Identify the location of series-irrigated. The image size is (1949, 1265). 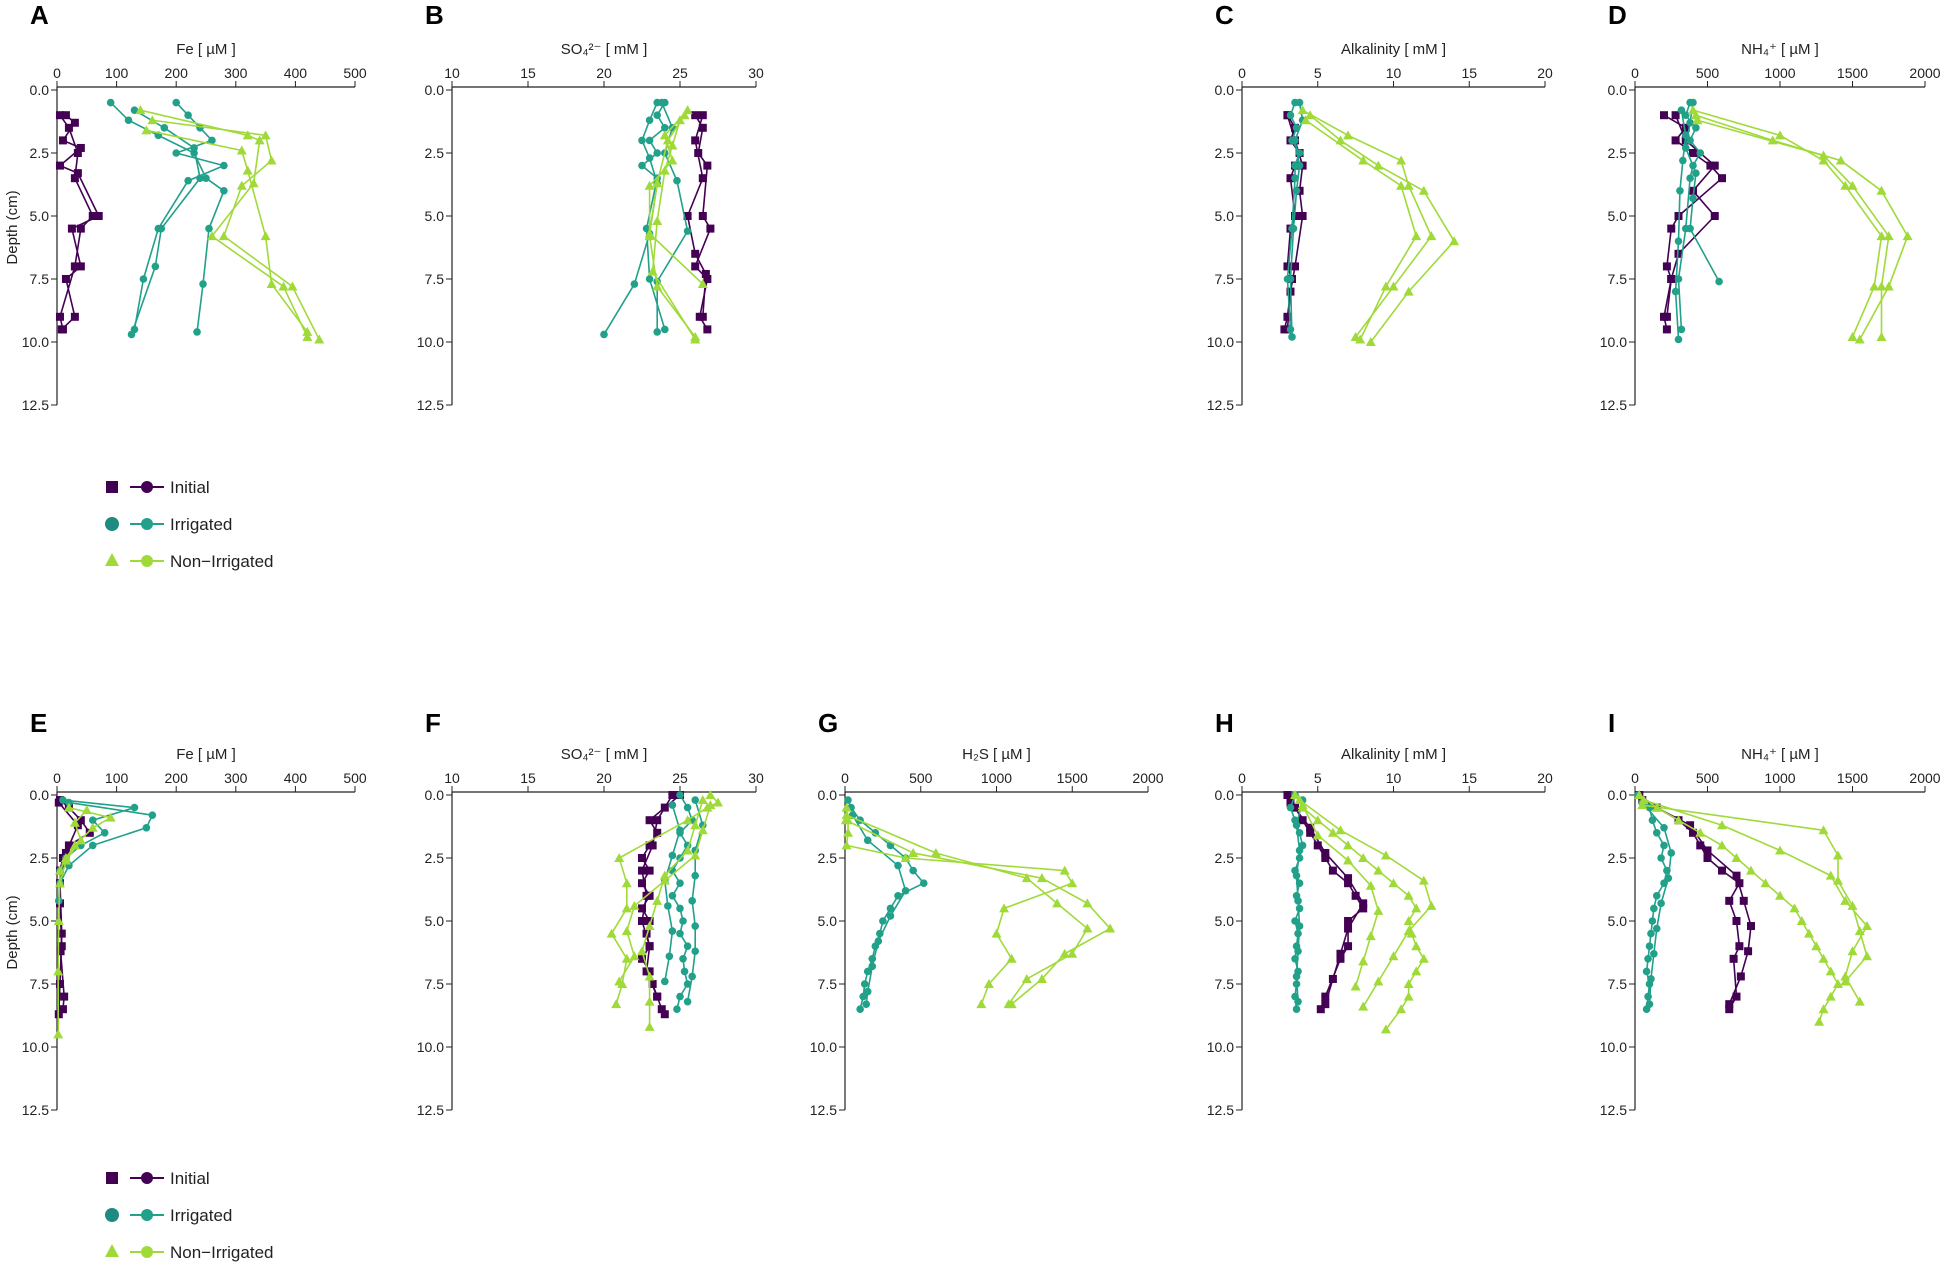
(879, 909).